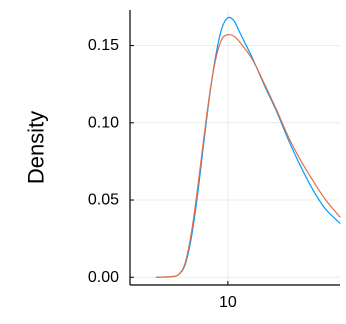 The height and width of the screenshot is (324, 346). I want to click on y-tick-label-3: 0.15, so click(103, 45).